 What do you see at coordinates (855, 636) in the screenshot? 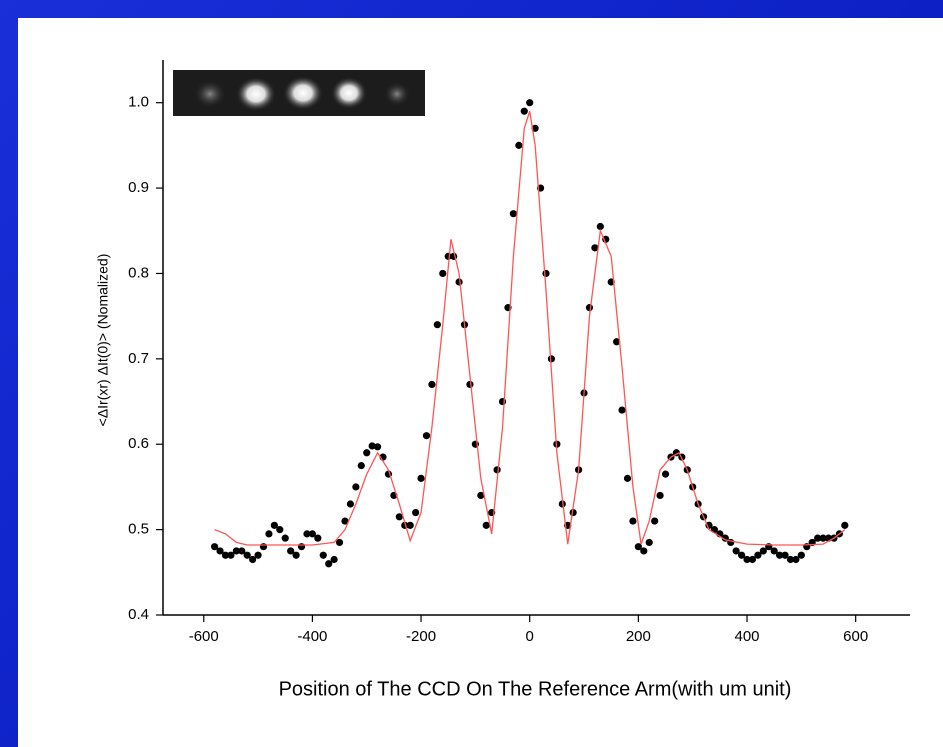
I see `x-tick-label: 600` at bounding box center [855, 636].